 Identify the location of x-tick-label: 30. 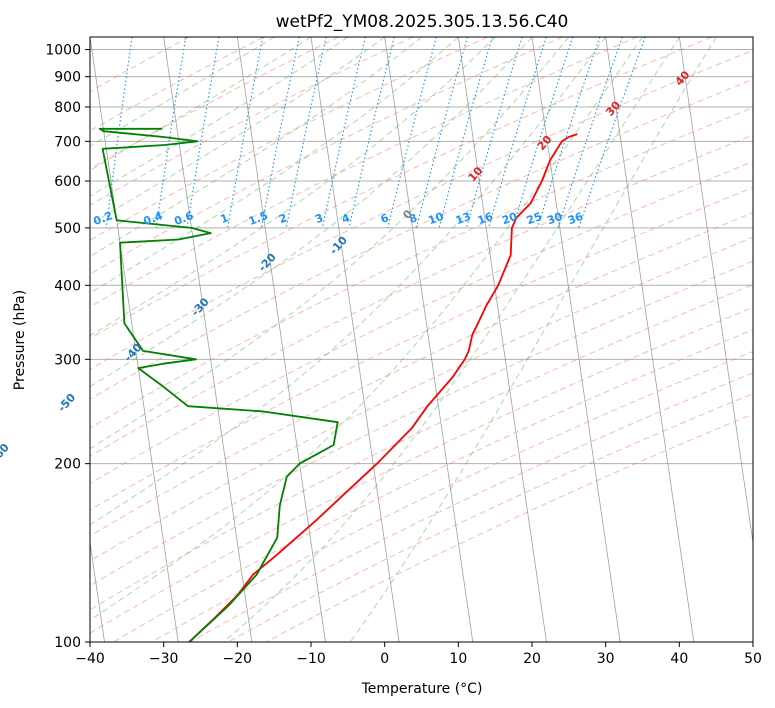
(606, 659).